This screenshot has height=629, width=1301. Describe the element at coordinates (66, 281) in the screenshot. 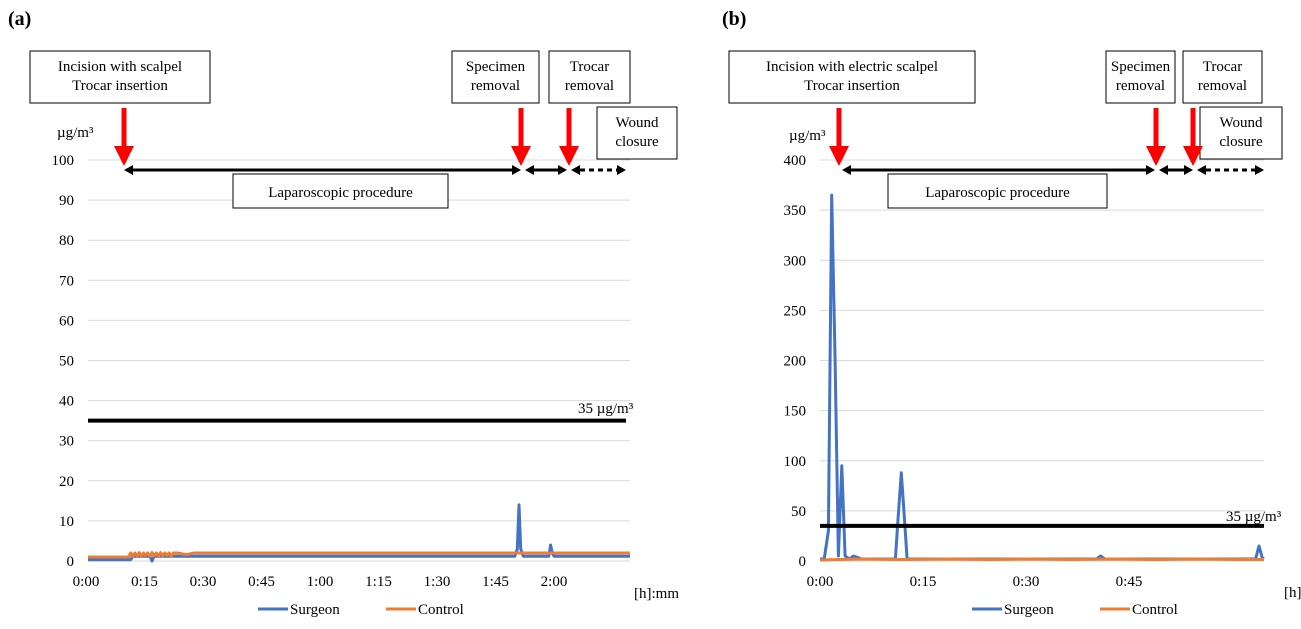

I see `y-tick-label: 70` at that location.